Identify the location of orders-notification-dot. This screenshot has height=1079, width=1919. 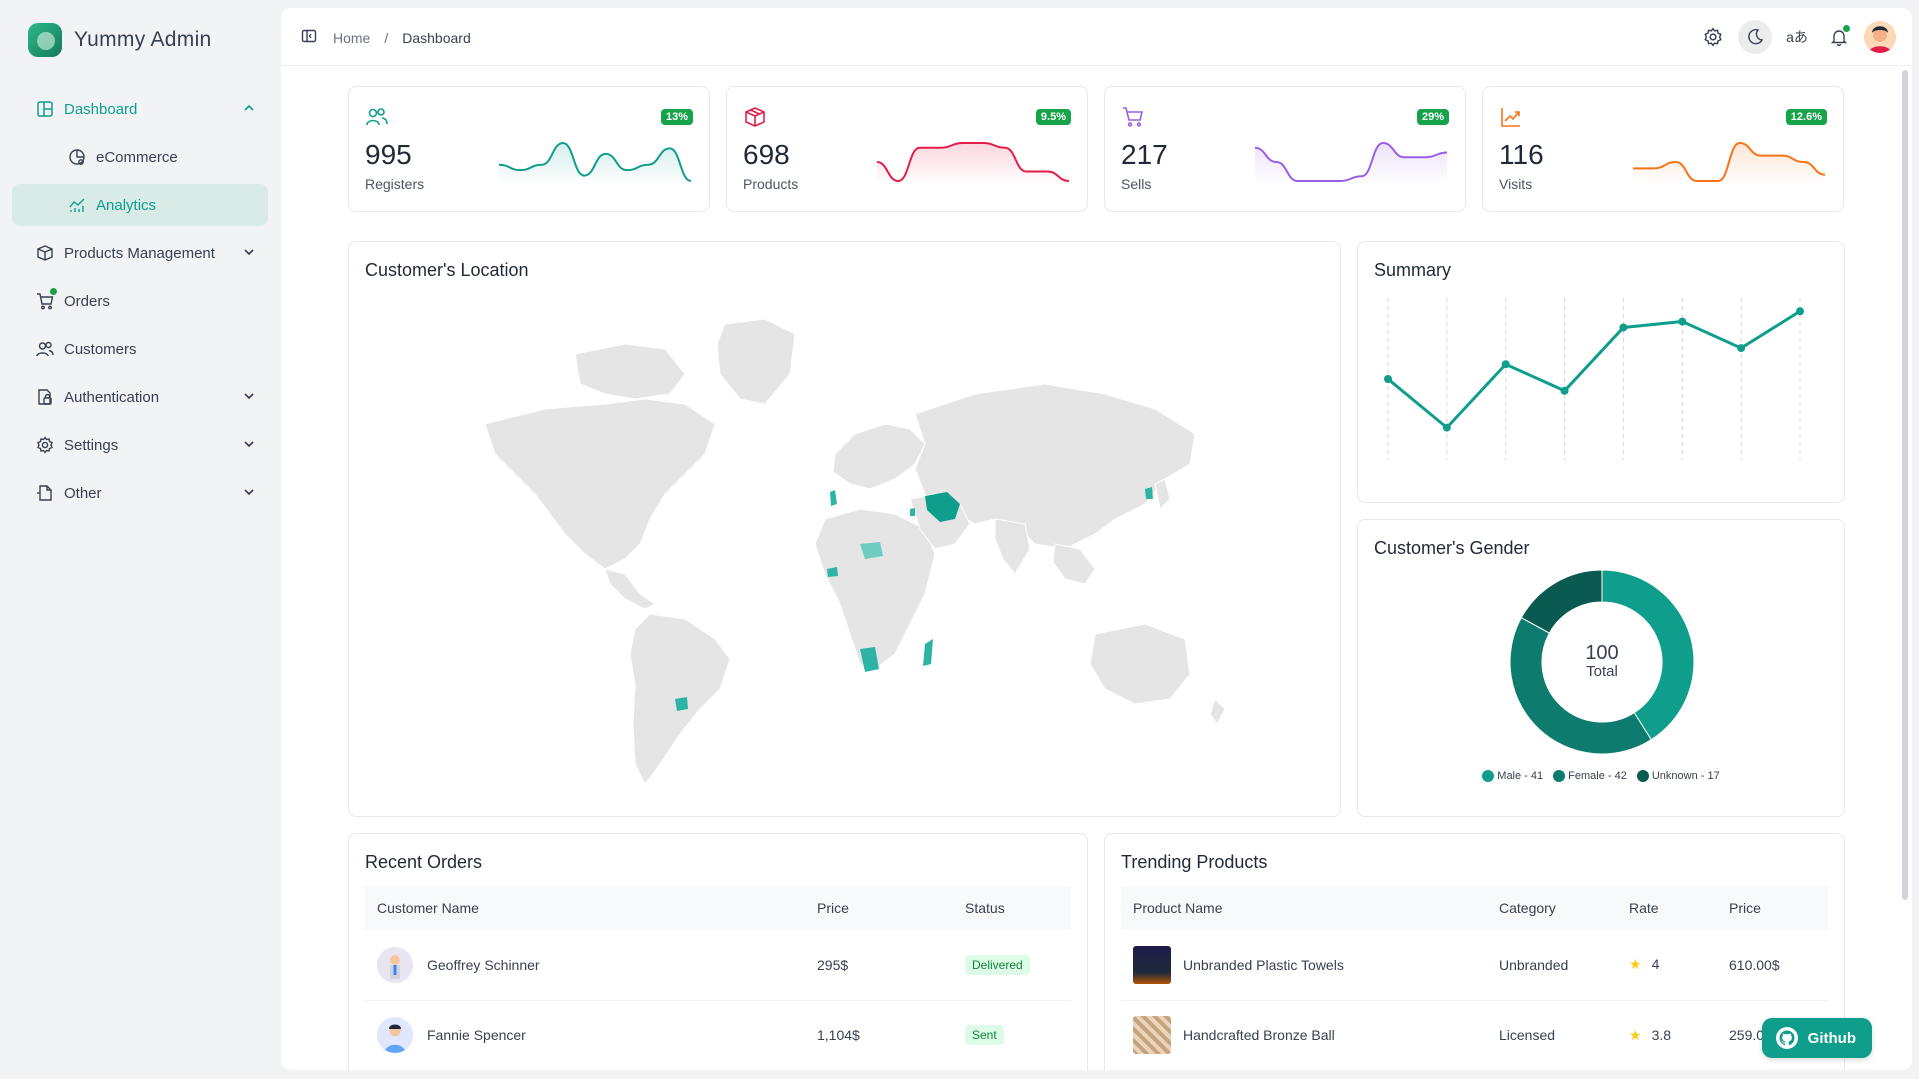
(53, 291).